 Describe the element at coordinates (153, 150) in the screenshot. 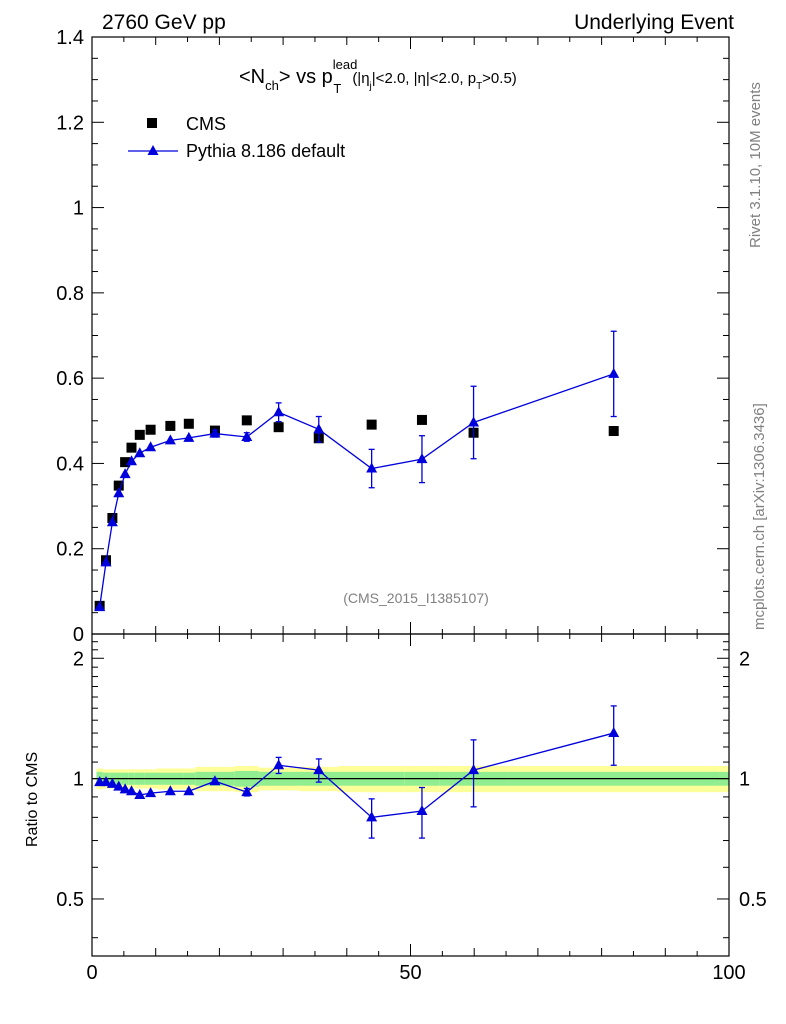

I see `legend-pythia-marker` at that location.